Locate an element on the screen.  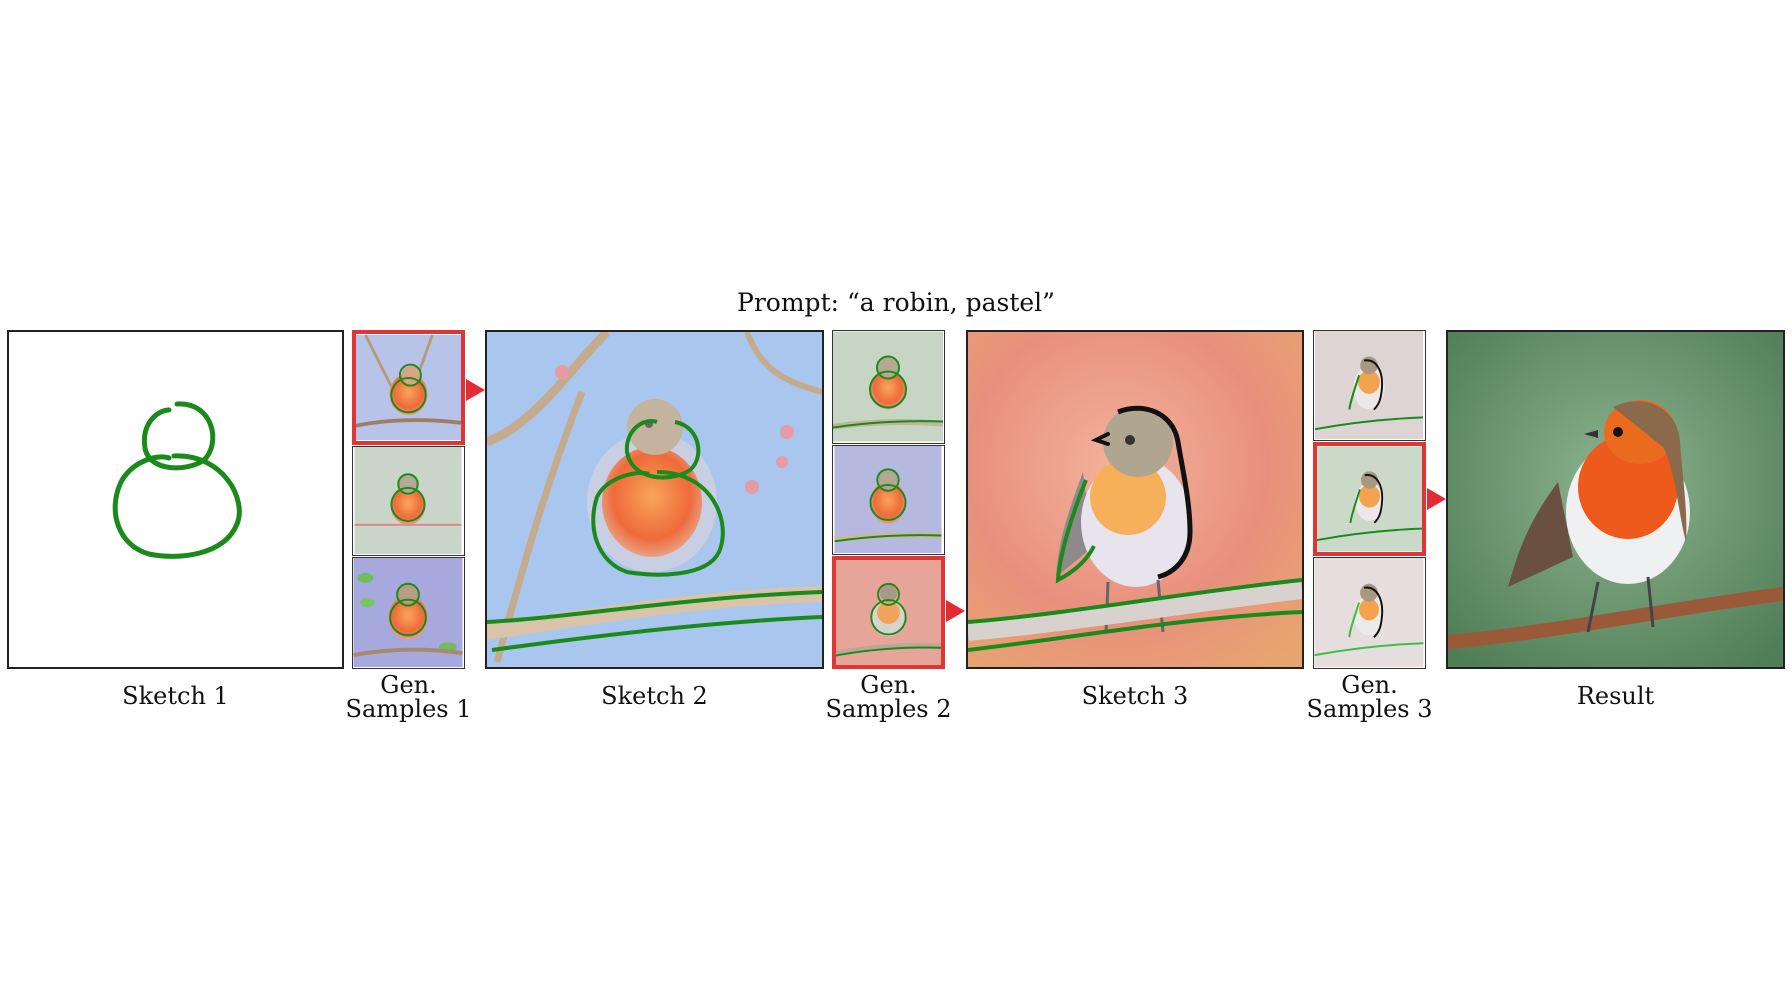
sketch-3-panel is located at coordinates (1135, 499).